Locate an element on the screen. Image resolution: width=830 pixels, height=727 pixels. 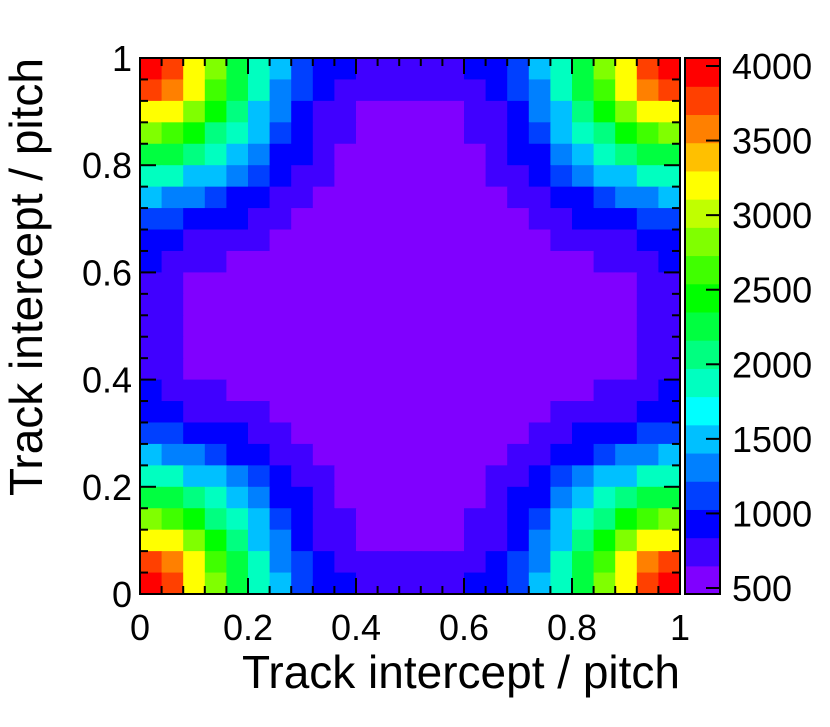
colorbar-tick-label: 1000 is located at coordinates (772, 513).